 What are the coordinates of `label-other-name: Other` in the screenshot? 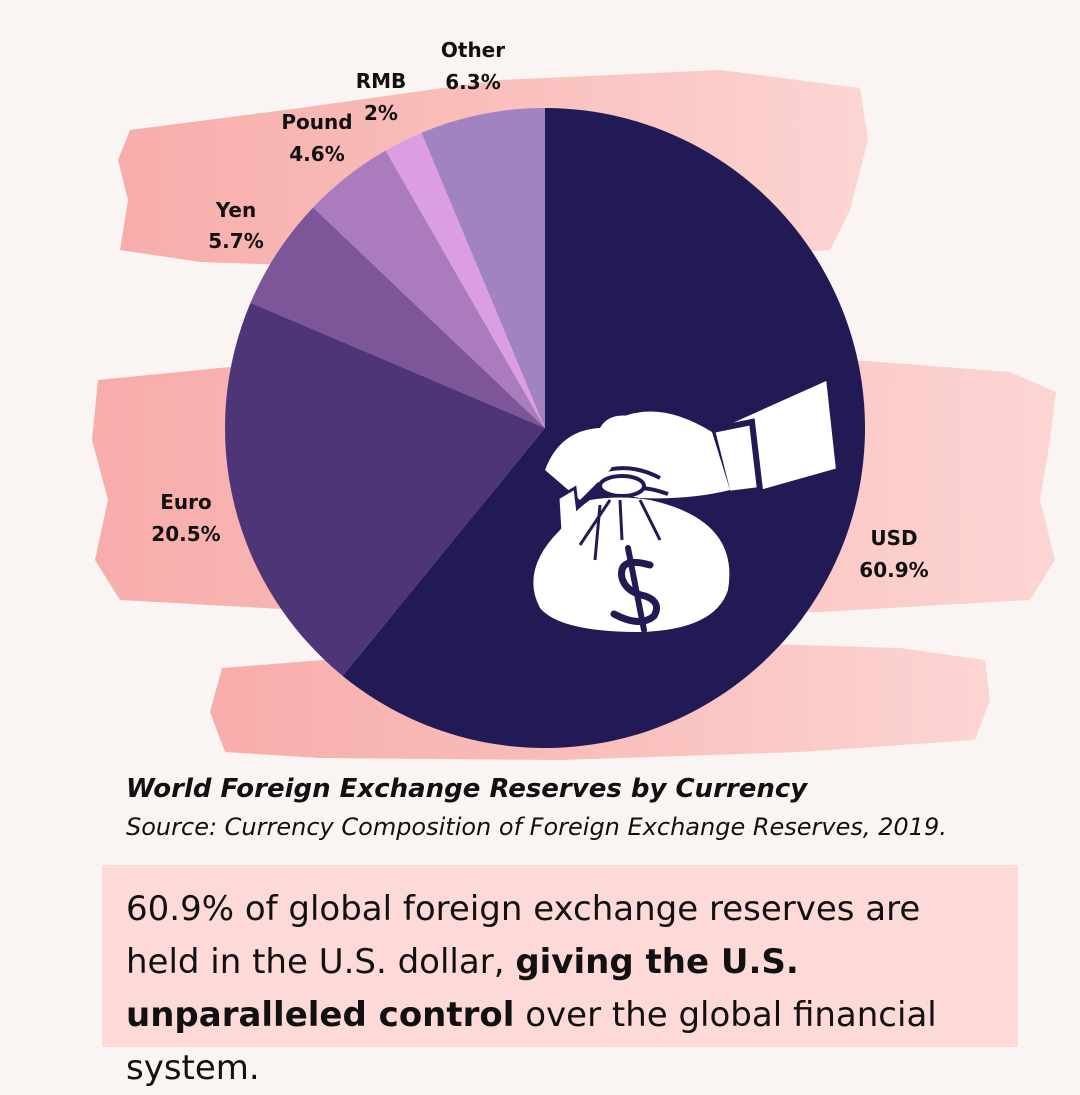 It's located at (473, 50).